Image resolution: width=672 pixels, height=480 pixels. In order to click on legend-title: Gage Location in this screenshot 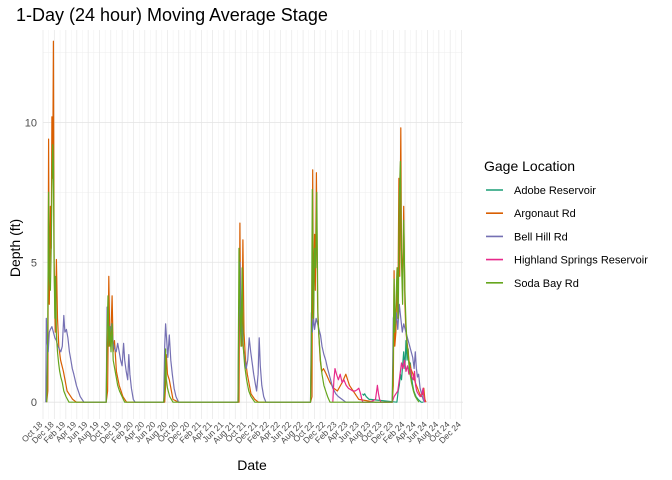, I will do `click(529, 166)`.